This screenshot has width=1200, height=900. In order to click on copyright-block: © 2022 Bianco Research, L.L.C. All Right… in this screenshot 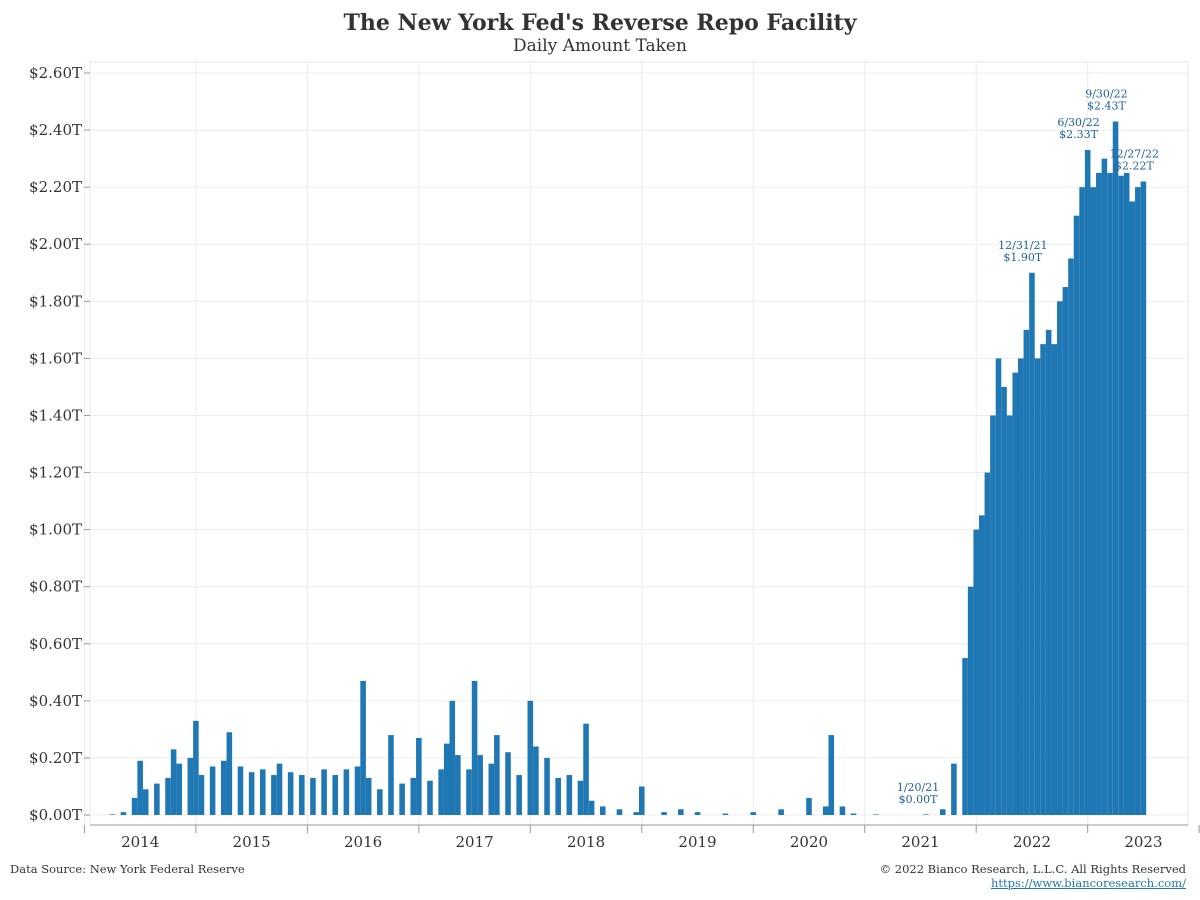, I will do `click(1033, 876)`.